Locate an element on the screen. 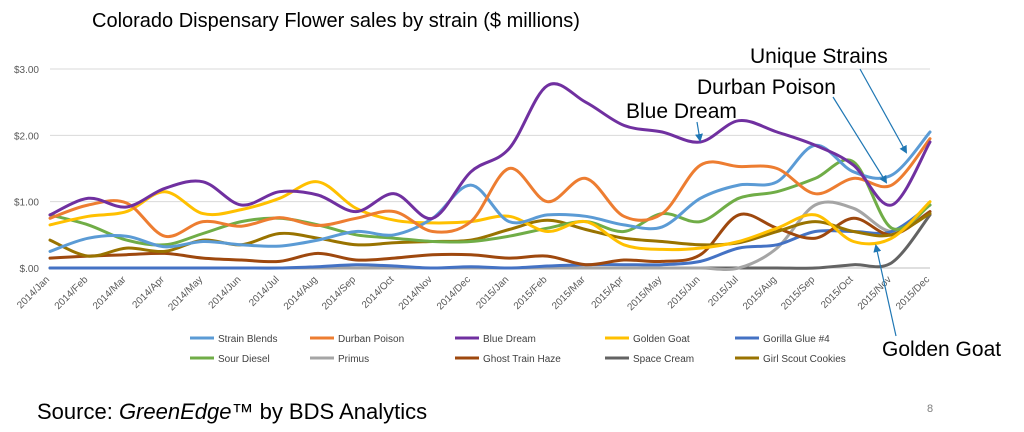  source-prefix: Source: is located at coordinates (78, 411).